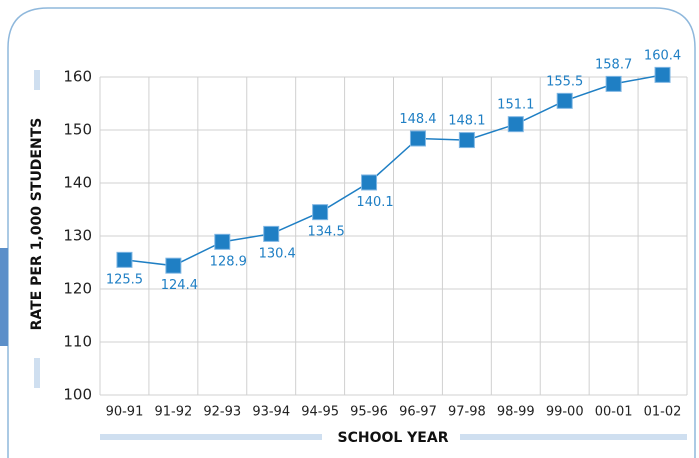 The height and width of the screenshot is (458, 699). What do you see at coordinates (173, 412) in the screenshot?
I see `x-tick-label: 91-92` at bounding box center [173, 412].